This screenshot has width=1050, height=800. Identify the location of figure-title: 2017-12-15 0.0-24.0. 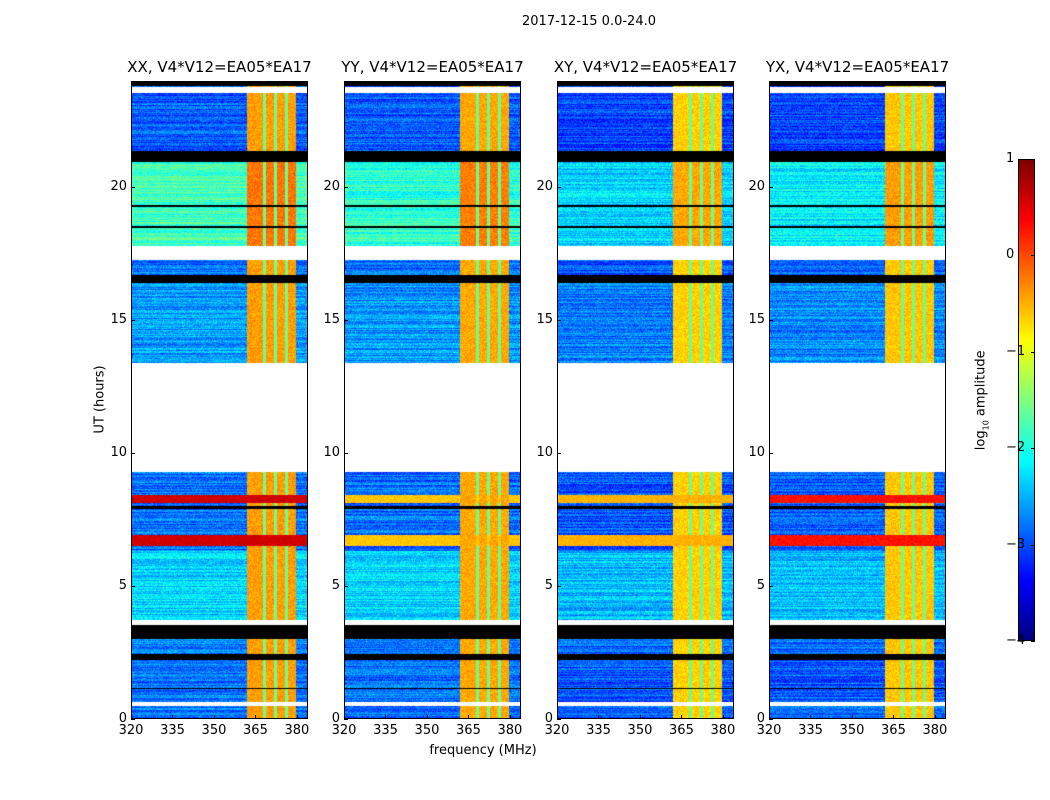
(589, 21).